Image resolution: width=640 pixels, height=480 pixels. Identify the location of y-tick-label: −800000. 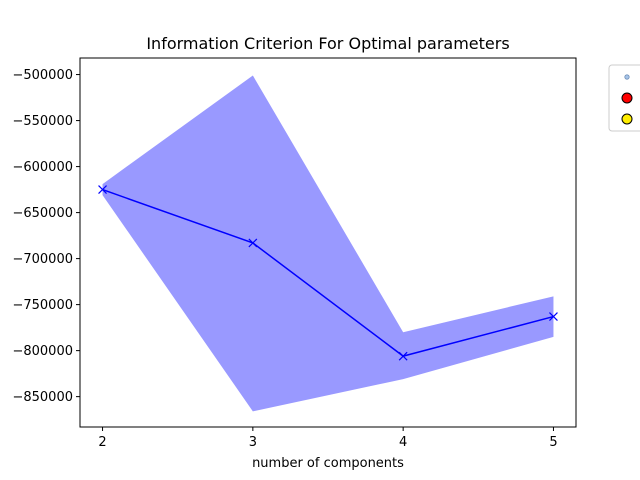
(42, 351).